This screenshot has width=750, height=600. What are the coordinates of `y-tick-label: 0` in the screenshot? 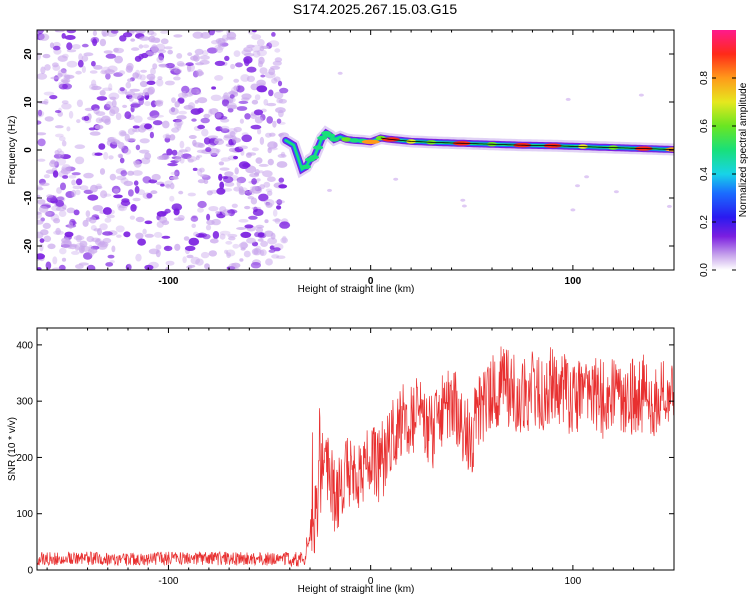 It's located at (28, 150).